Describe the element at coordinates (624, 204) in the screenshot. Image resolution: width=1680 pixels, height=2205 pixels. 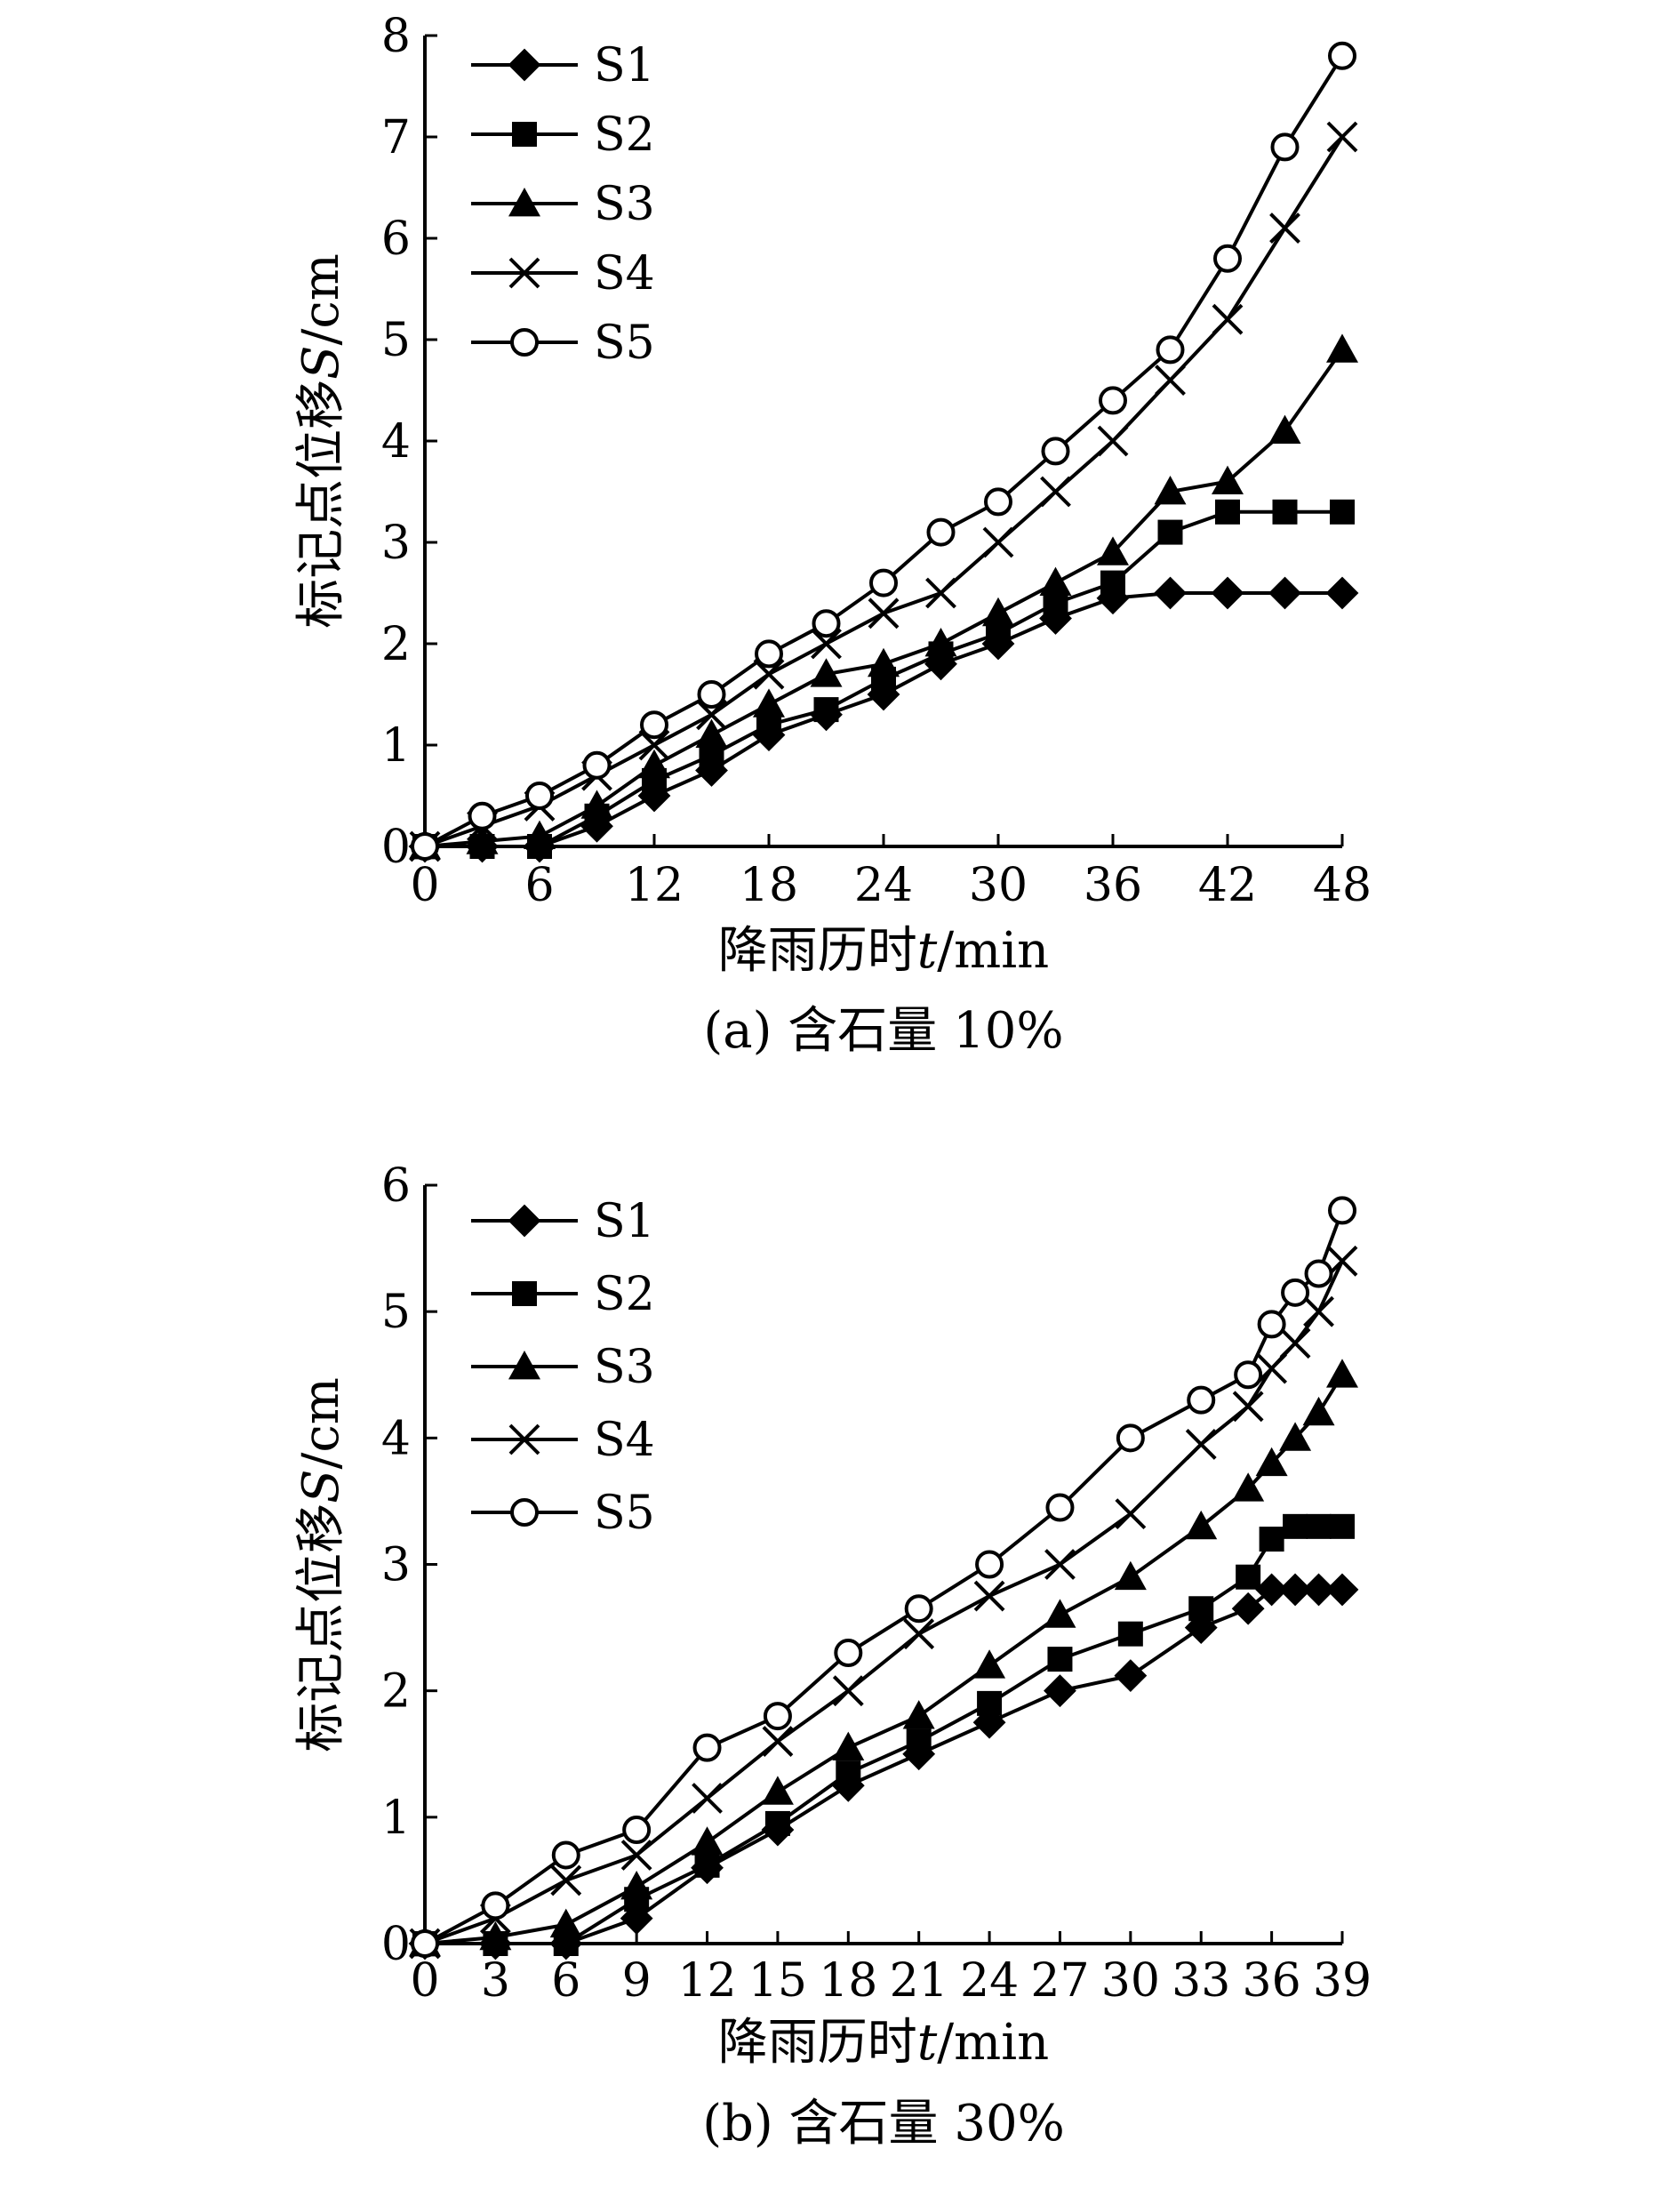
I see `legend-label: S3` at that location.